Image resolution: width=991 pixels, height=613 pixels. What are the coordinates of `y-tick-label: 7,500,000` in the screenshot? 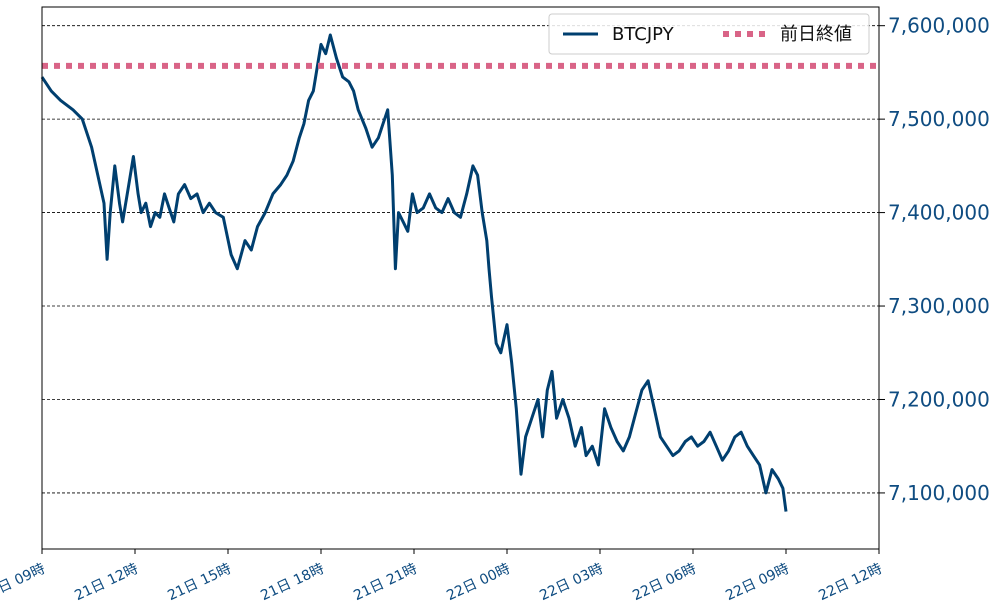 It's located at (939, 119).